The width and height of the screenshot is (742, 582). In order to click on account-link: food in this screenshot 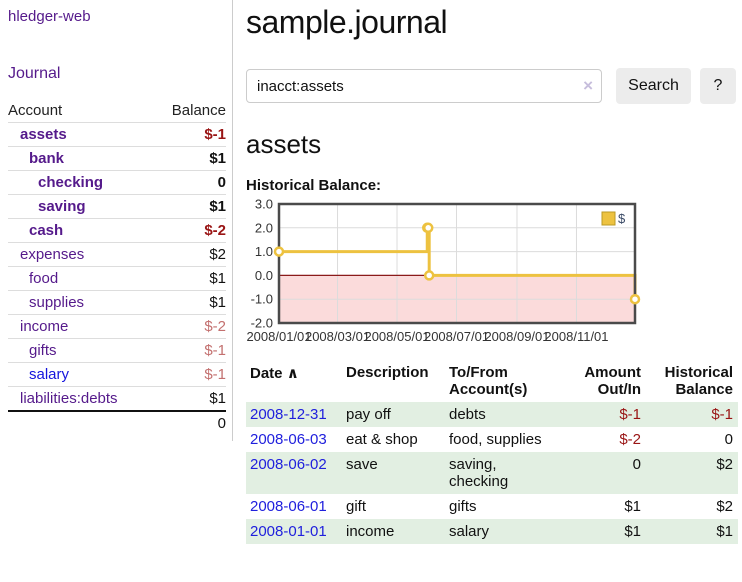, I will do `click(44, 278)`.